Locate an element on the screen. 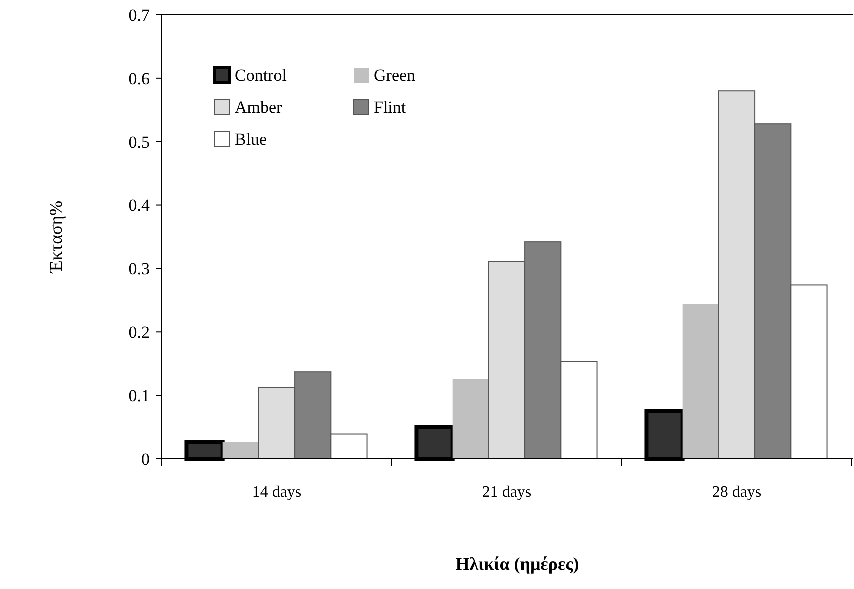  y-tick-label: 0.2 is located at coordinates (139, 332).